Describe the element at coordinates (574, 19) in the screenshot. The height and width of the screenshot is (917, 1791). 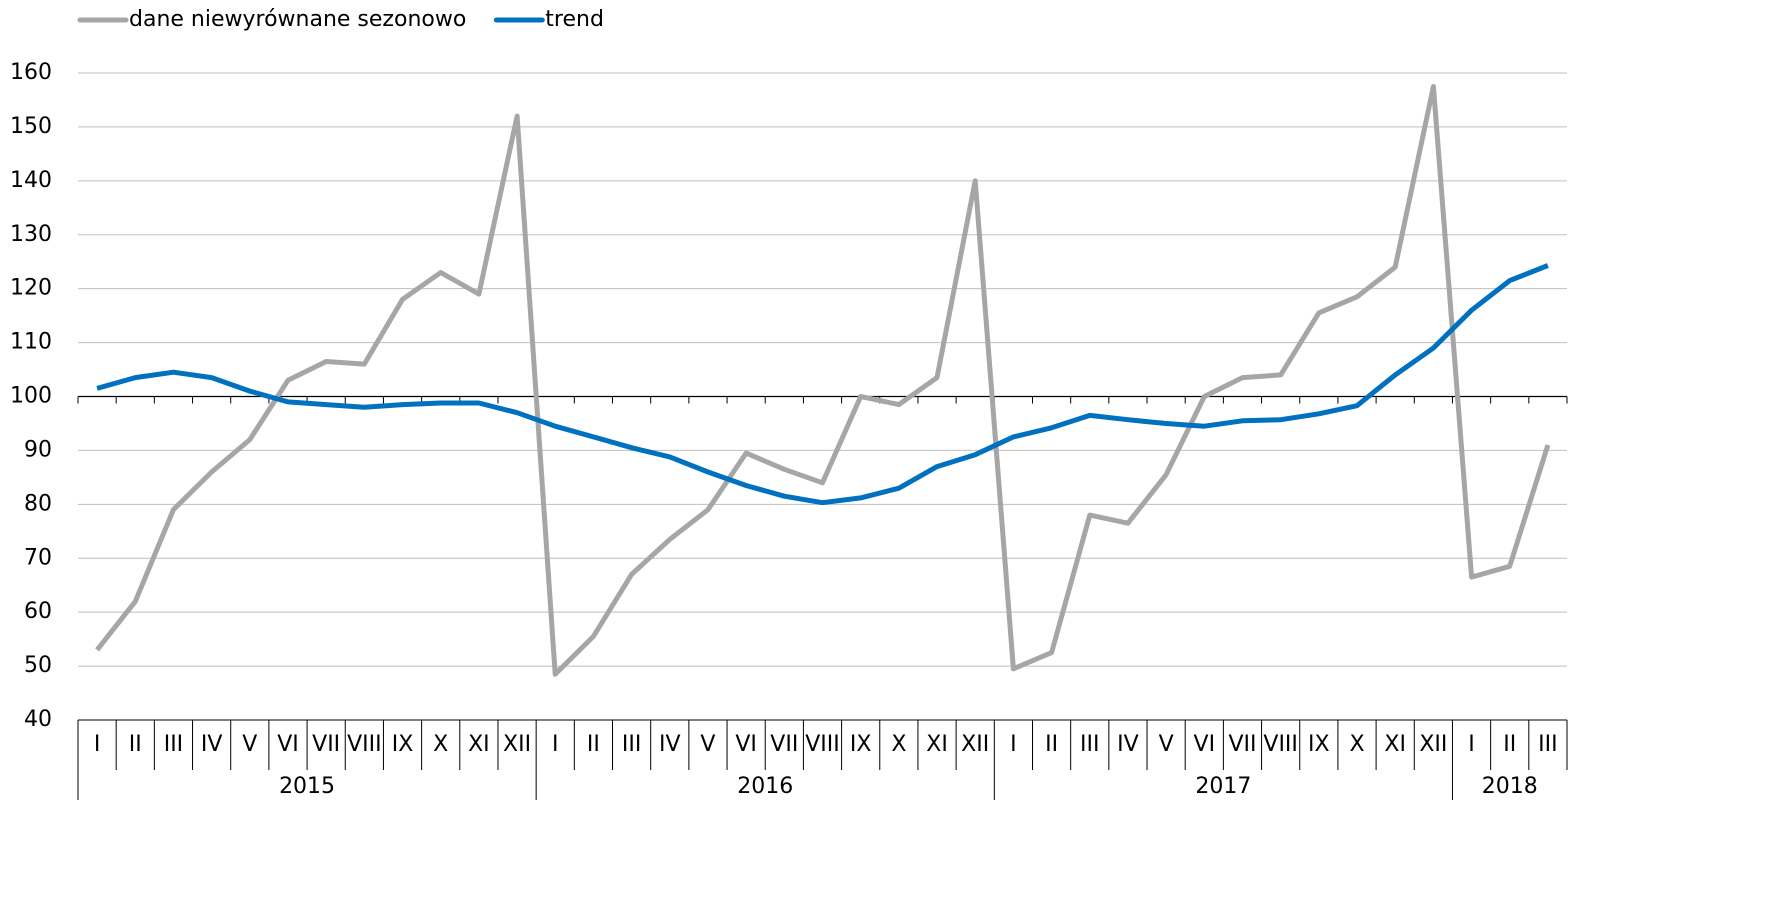
I see `legend-label: trend` at that location.